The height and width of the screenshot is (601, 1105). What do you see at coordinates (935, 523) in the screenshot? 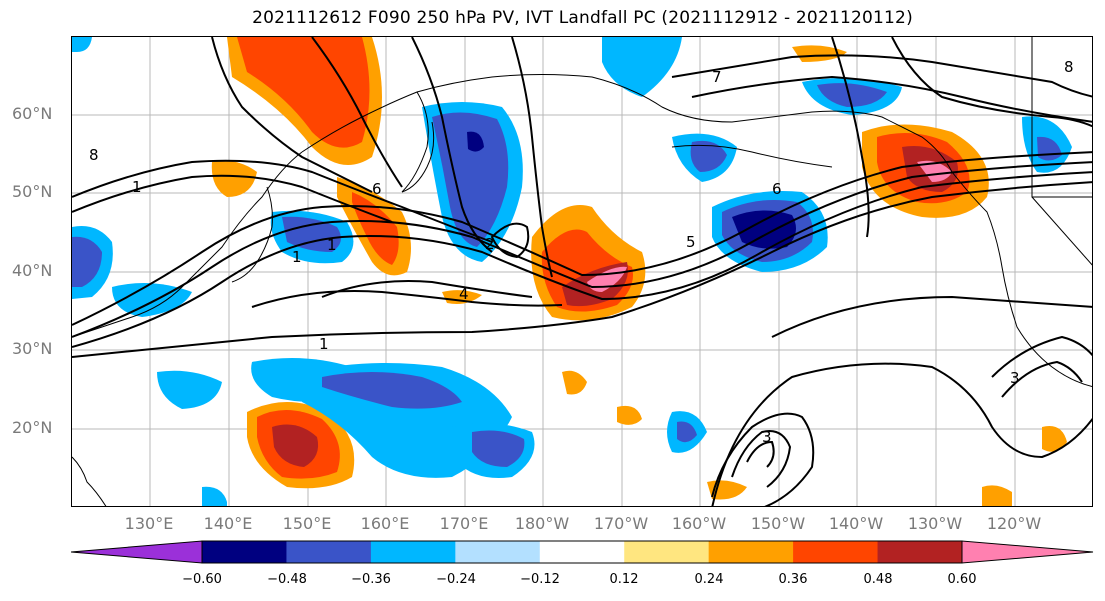
I see `lon-label: 130°W` at bounding box center [935, 523].